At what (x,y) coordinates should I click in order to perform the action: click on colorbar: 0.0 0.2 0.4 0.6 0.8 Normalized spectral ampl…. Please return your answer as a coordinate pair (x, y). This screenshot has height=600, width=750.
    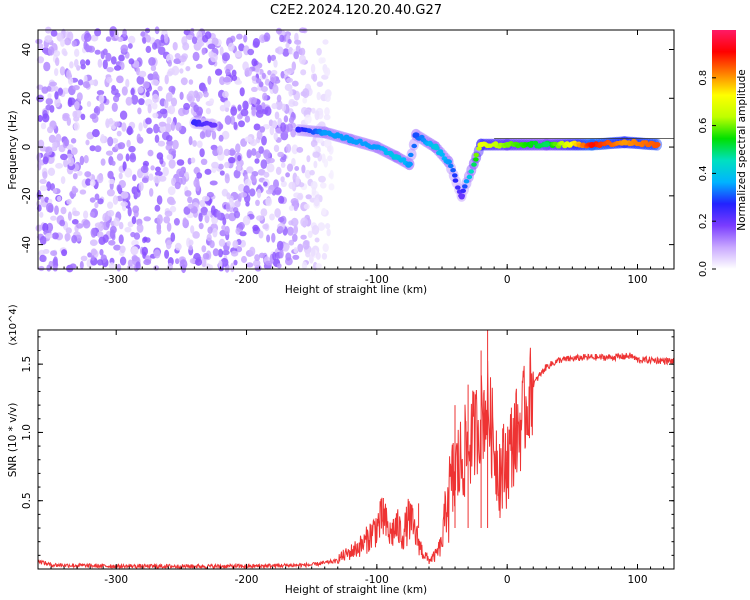
    Looking at the image, I should click on (723, 153).